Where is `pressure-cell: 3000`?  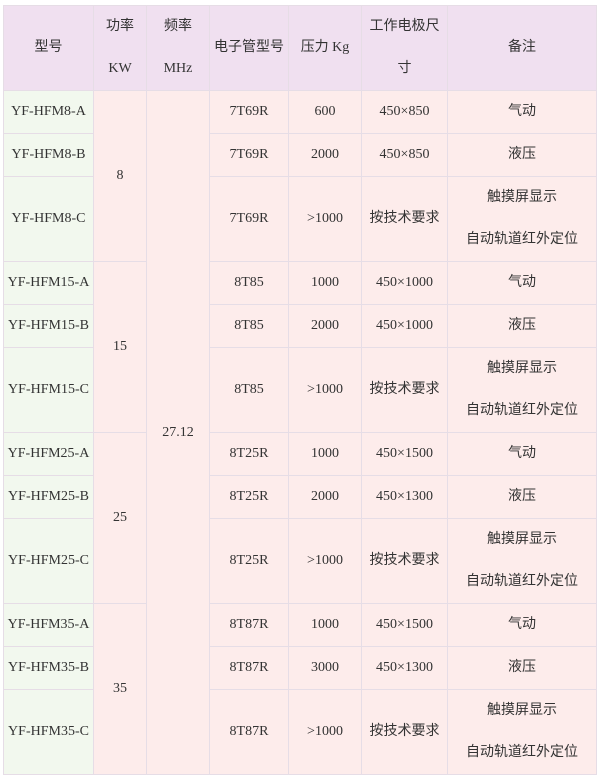
pressure-cell: 3000 is located at coordinates (325, 668).